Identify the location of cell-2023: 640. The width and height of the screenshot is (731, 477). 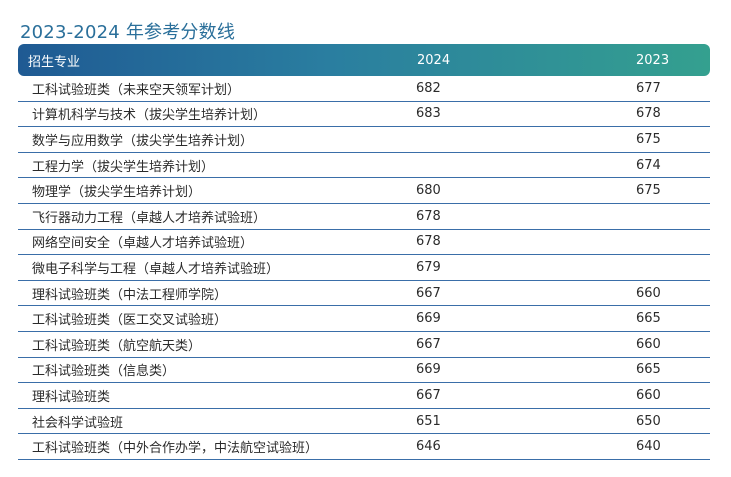
(648, 447).